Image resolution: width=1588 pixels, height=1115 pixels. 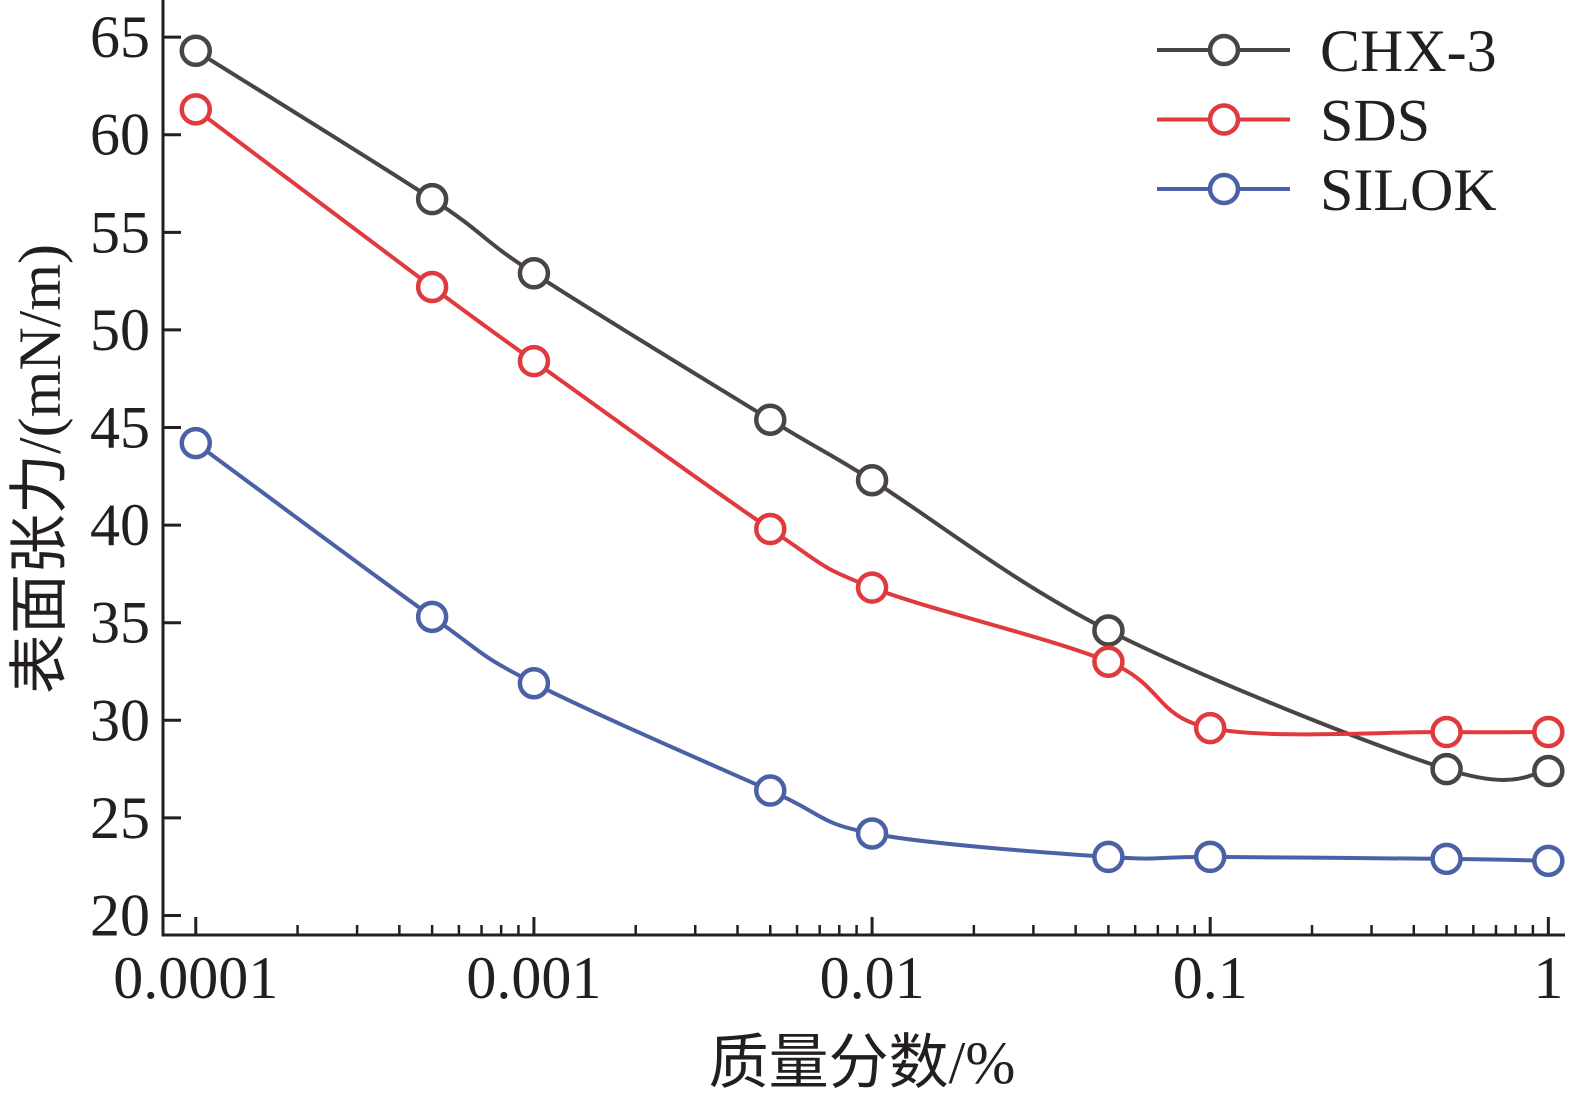 What do you see at coordinates (1408, 190) in the screenshot?
I see `legend-label-silok: SILOK` at bounding box center [1408, 190].